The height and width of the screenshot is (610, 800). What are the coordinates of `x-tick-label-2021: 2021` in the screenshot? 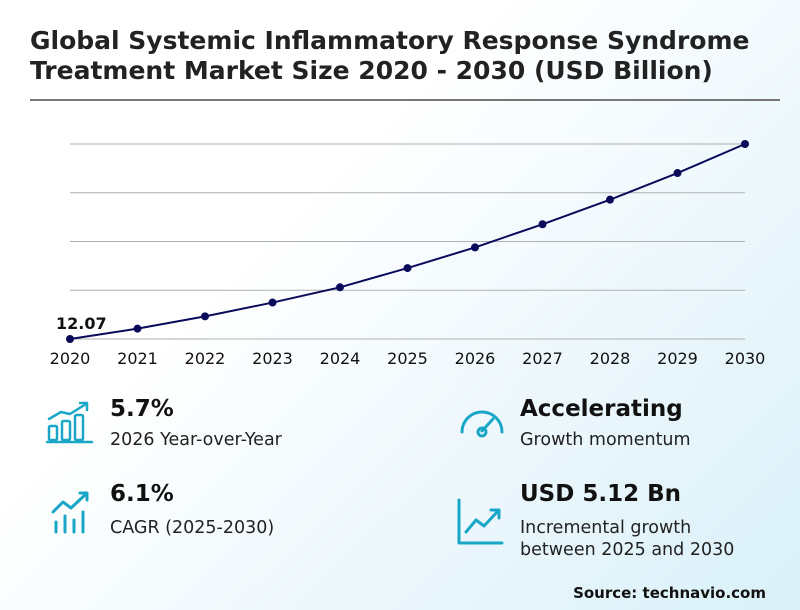 It's located at (137, 358).